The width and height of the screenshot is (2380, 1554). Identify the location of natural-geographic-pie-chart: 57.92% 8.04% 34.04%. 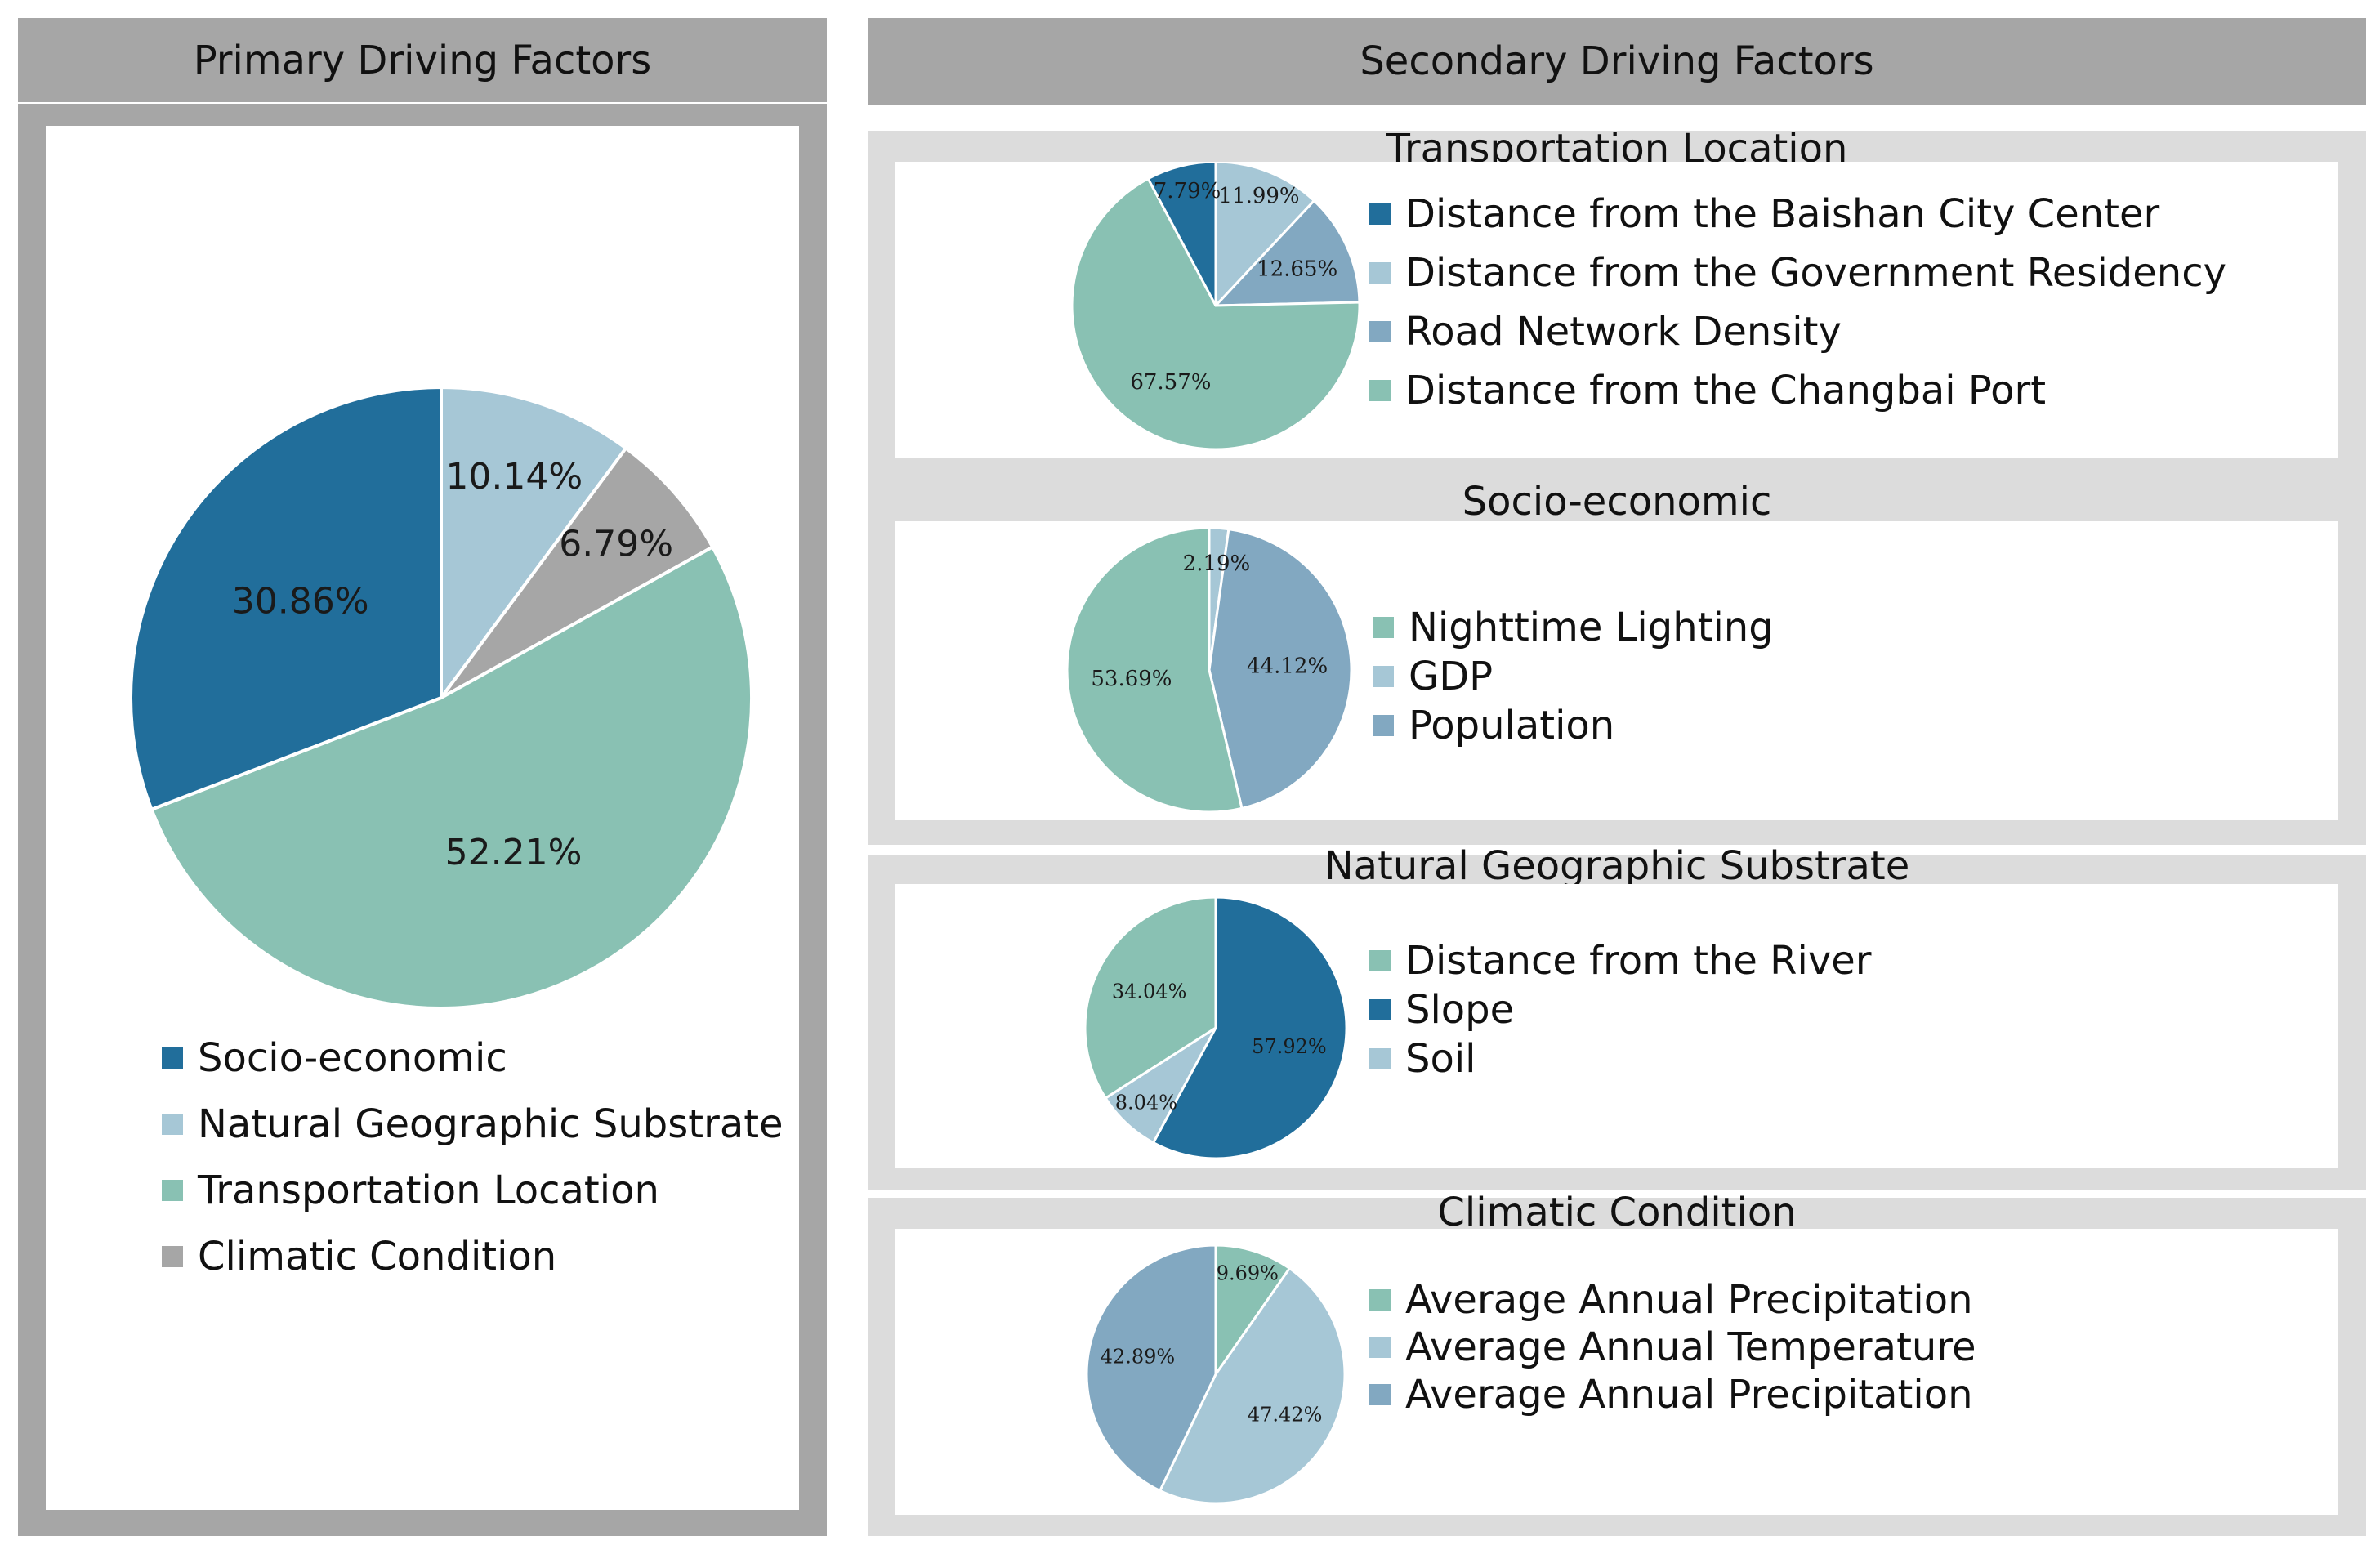
(1215, 1027).